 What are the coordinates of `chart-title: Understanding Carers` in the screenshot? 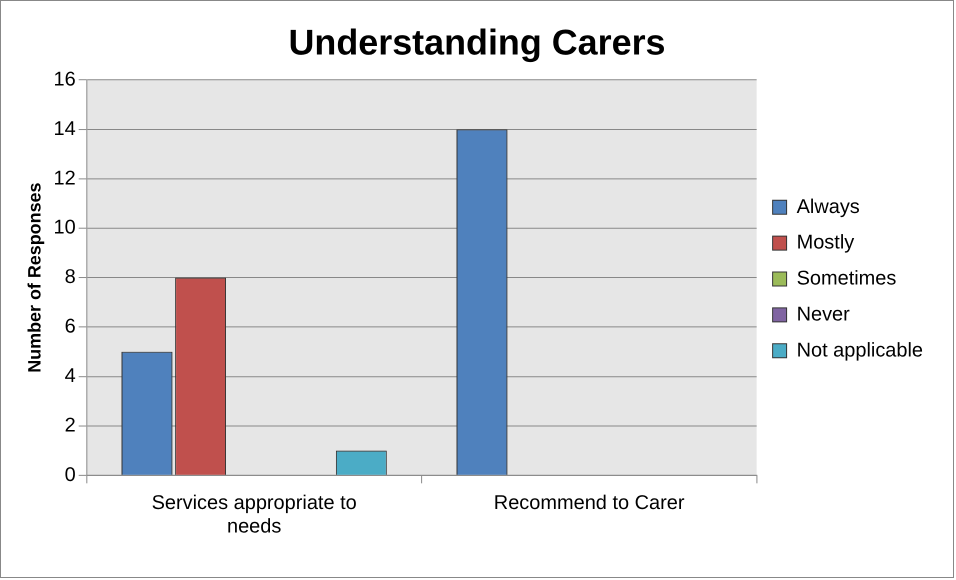 It's located at (477, 42).